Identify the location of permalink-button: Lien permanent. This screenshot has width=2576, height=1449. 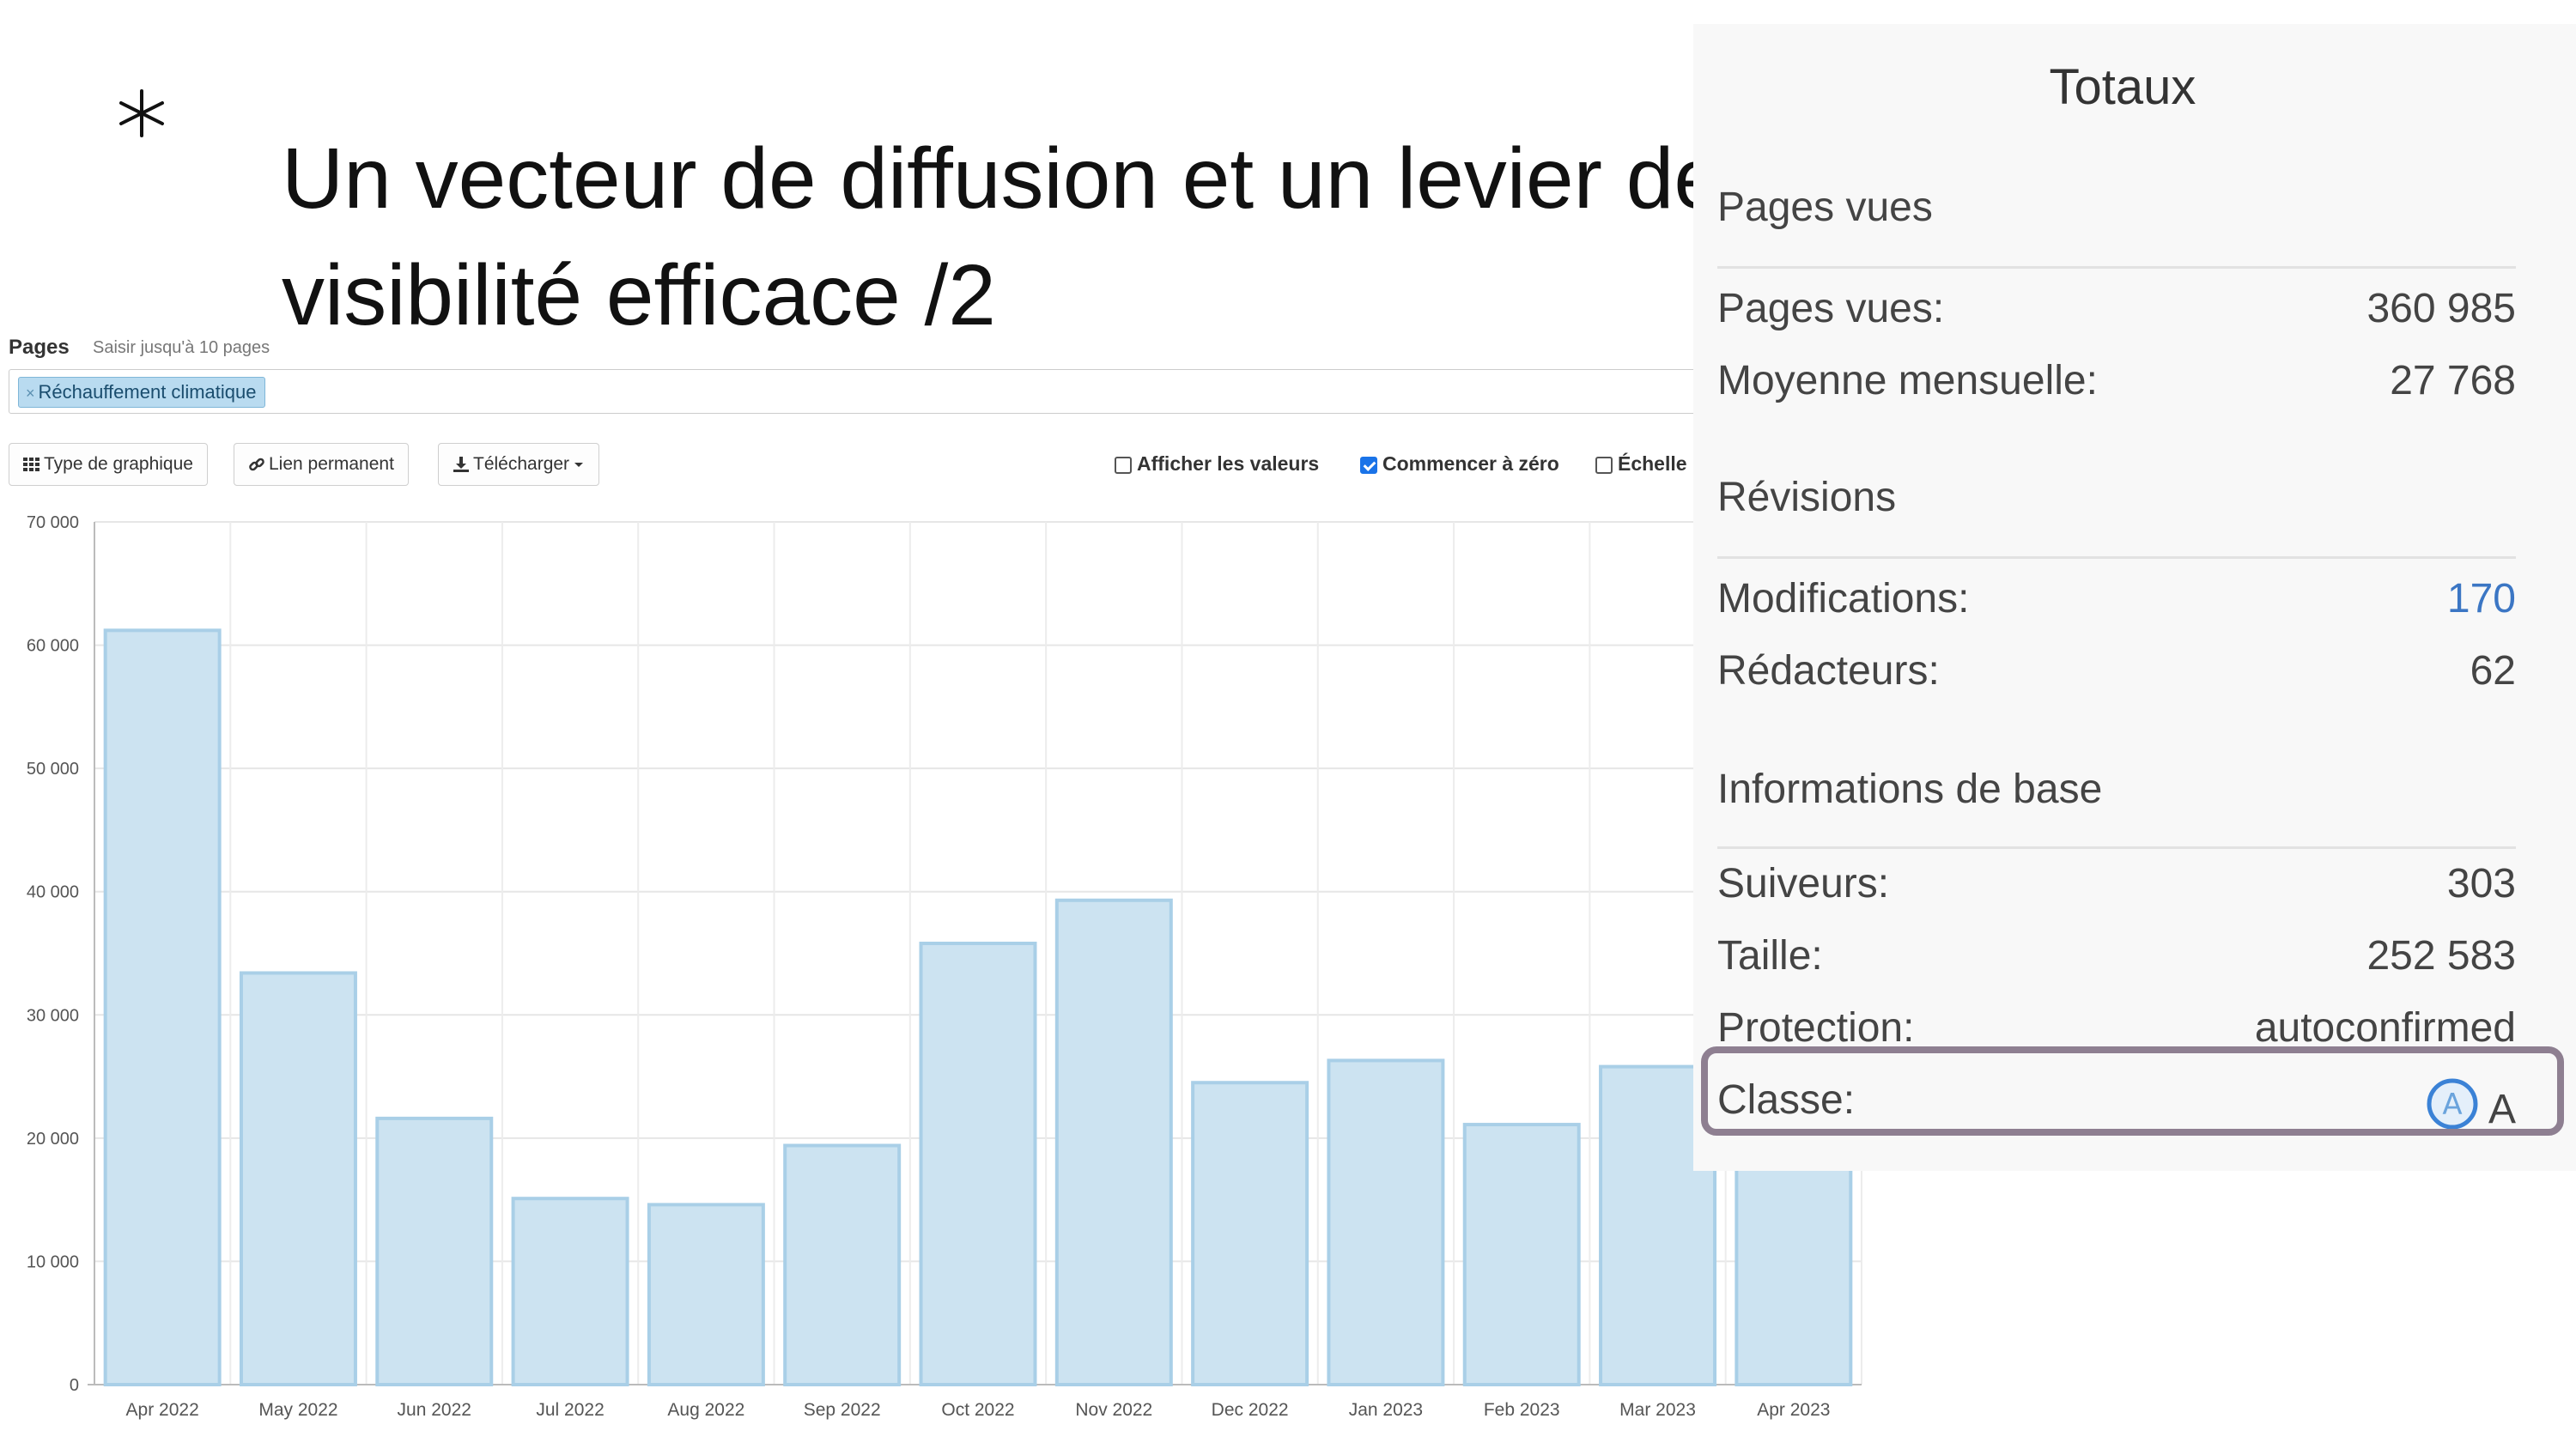
(322, 464).